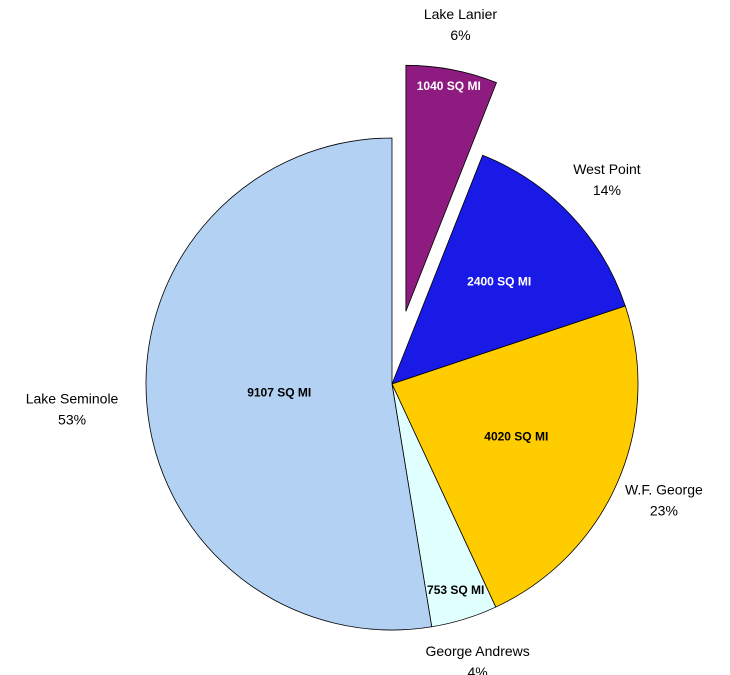 The width and height of the screenshot is (730, 675). What do you see at coordinates (607, 169) in the screenshot?
I see `category-label: West Point` at bounding box center [607, 169].